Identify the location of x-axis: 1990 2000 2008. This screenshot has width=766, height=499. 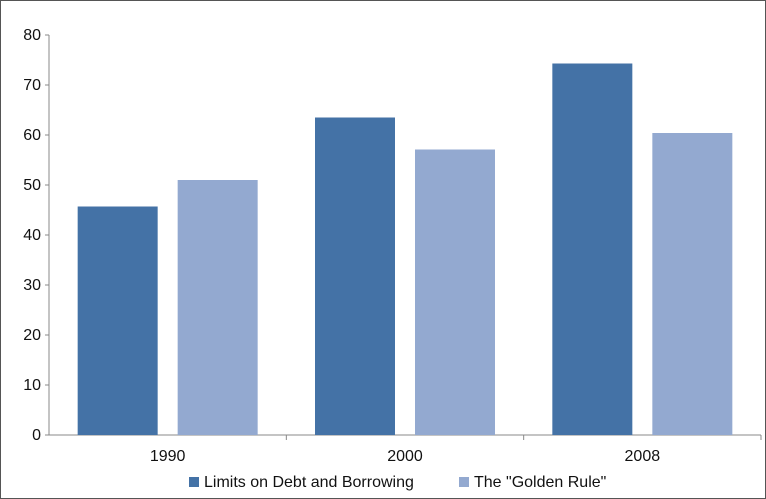
(405, 449).